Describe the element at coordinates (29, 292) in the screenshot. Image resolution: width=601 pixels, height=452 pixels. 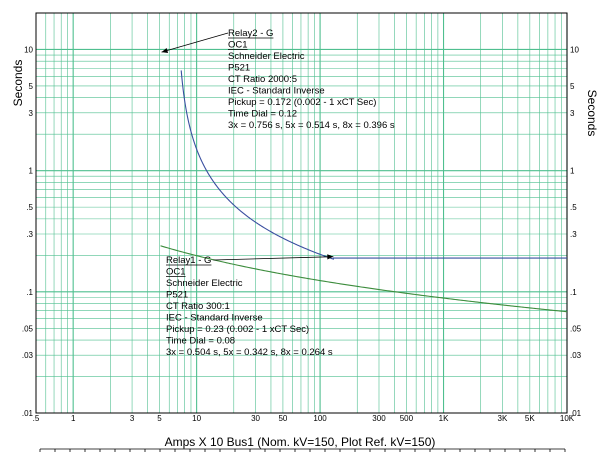
I see `y-tick-label-left: .1` at that location.